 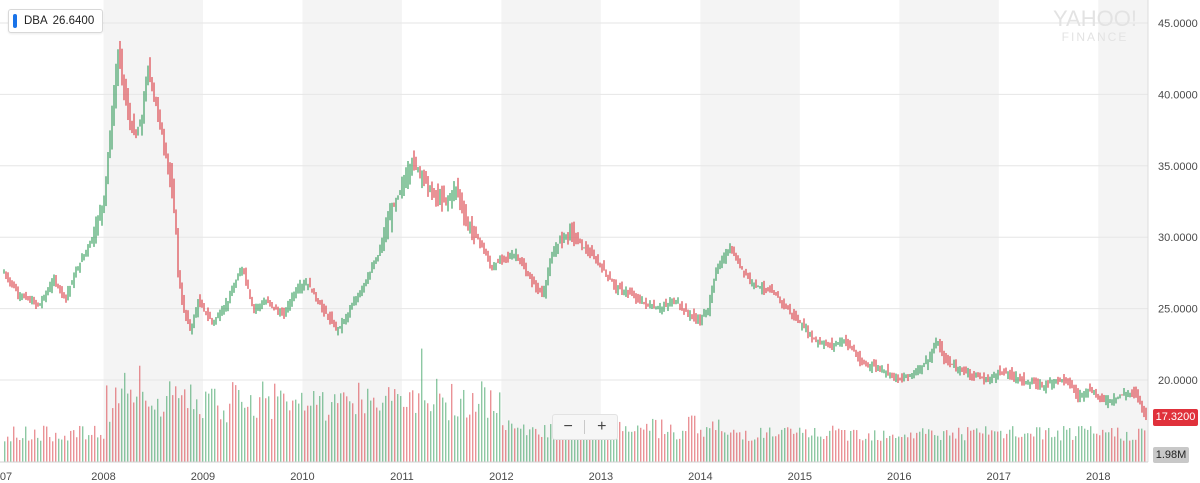 What do you see at coordinates (1178, 24) in the screenshot?
I see `y-tick-label: 45.0000` at bounding box center [1178, 24].